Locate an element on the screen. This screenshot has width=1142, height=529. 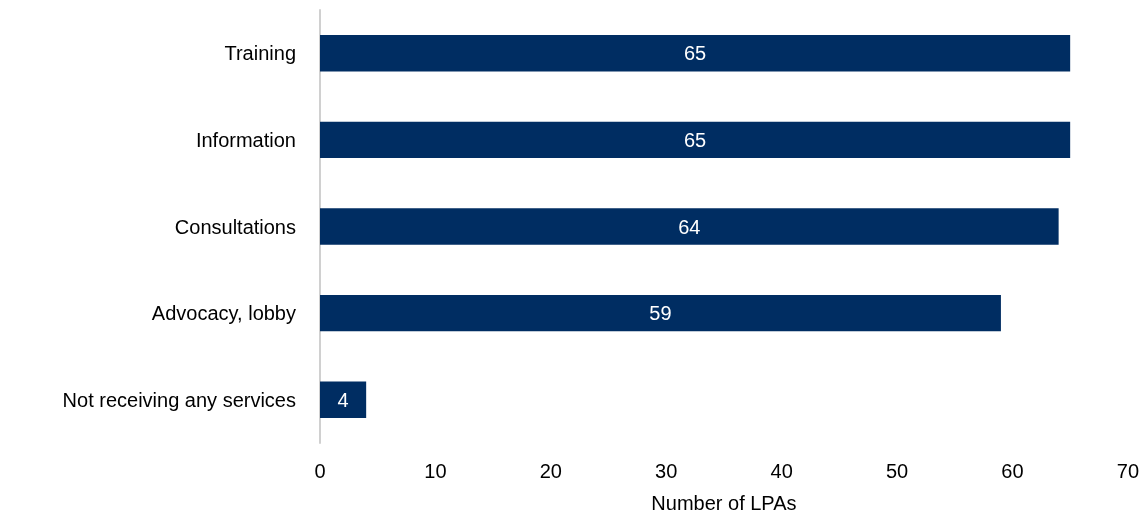
data-label: 59 is located at coordinates (660, 313).